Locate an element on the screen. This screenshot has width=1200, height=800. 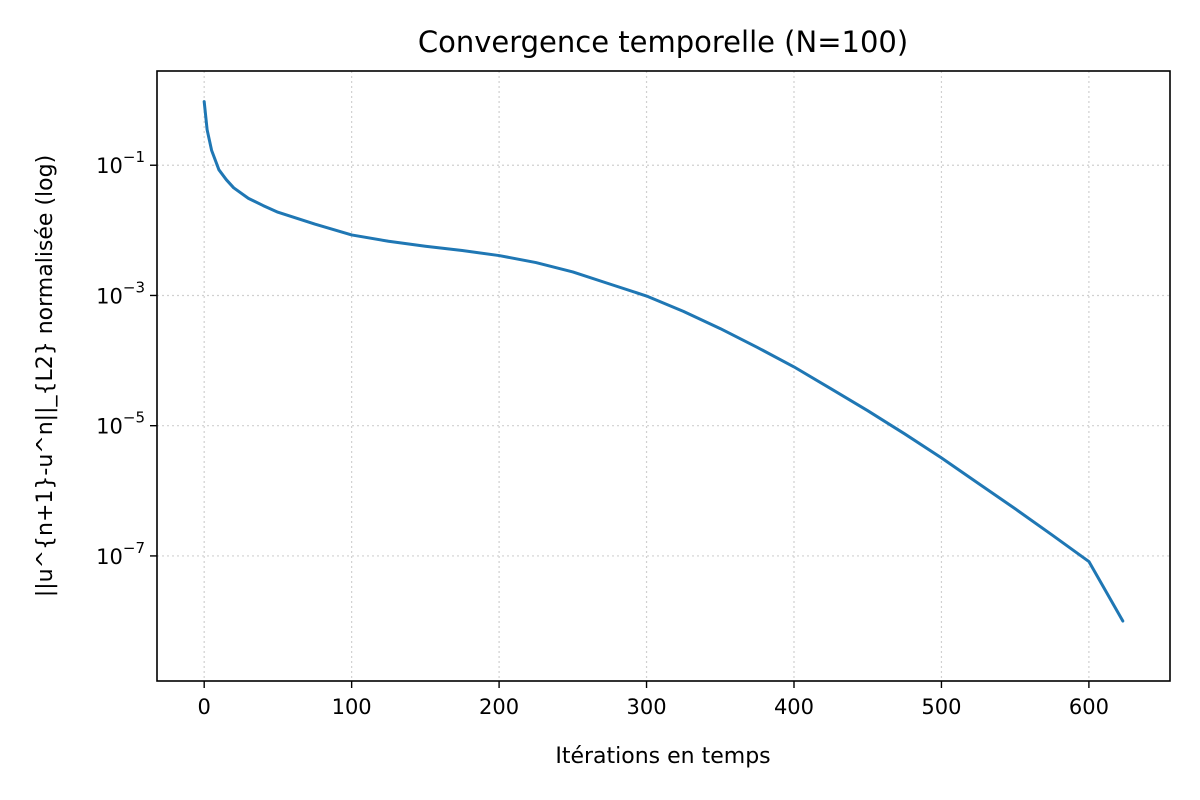
y-tick-label: 10⁻⁵ is located at coordinates (120, 424).